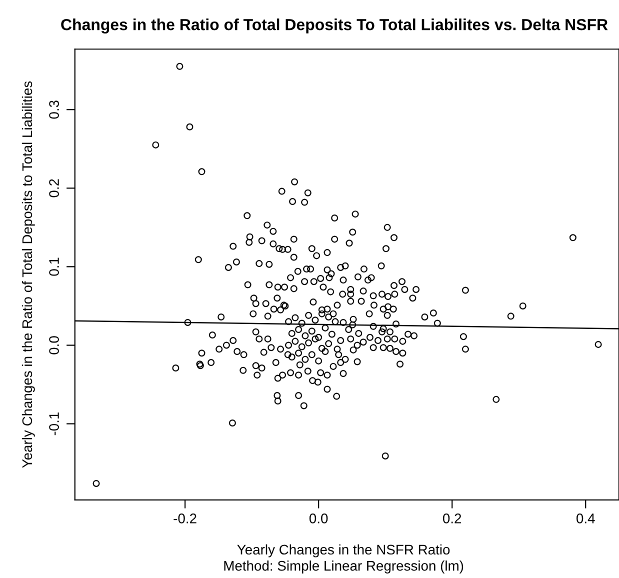 This screenshot has width=619, height=578. I want to click on chart-title: Changes in the Ratio of Total Deposits To Total Liabilites vs. Delta NSFR, so click(334, 26).